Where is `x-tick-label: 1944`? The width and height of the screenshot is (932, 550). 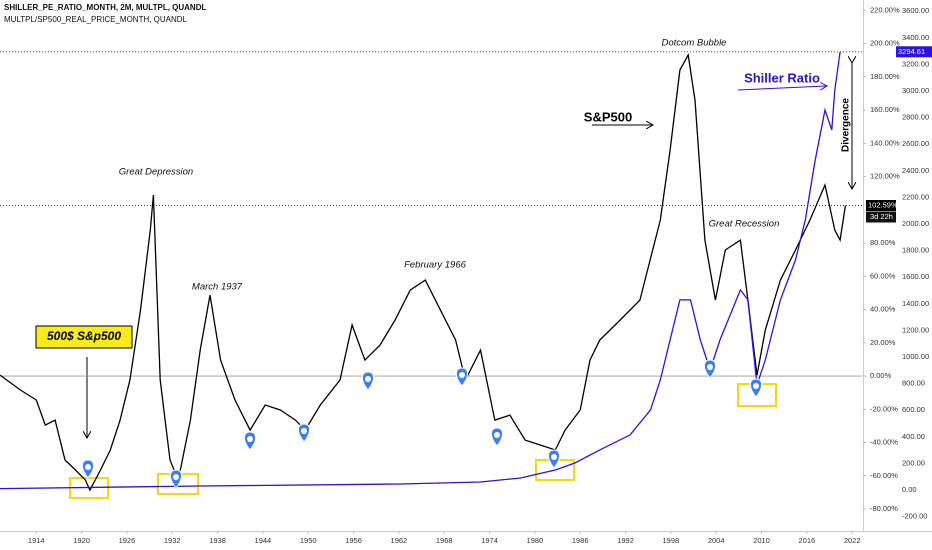 x-tick-label: 1944 is located at coordinates (263, 540).